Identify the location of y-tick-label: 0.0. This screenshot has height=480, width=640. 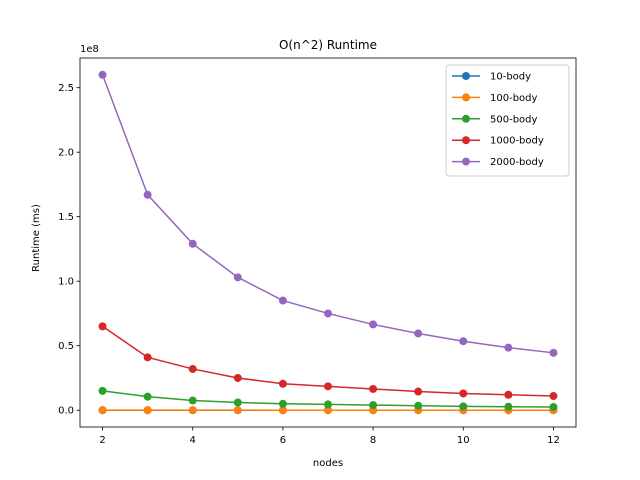
(66, 411).